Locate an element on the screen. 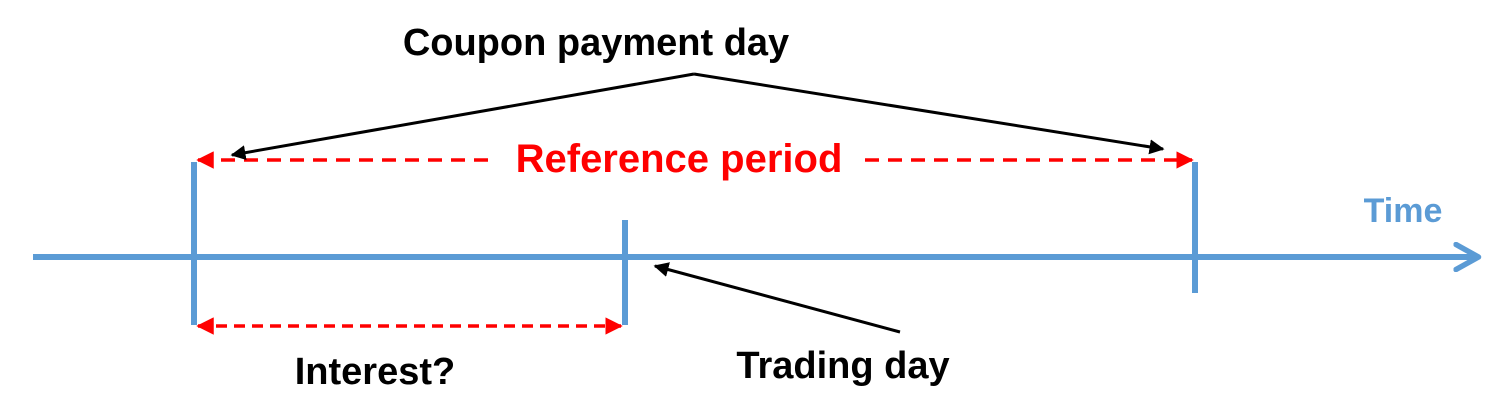  reference-period-label: Reference period is located at coordinates (679, 159).